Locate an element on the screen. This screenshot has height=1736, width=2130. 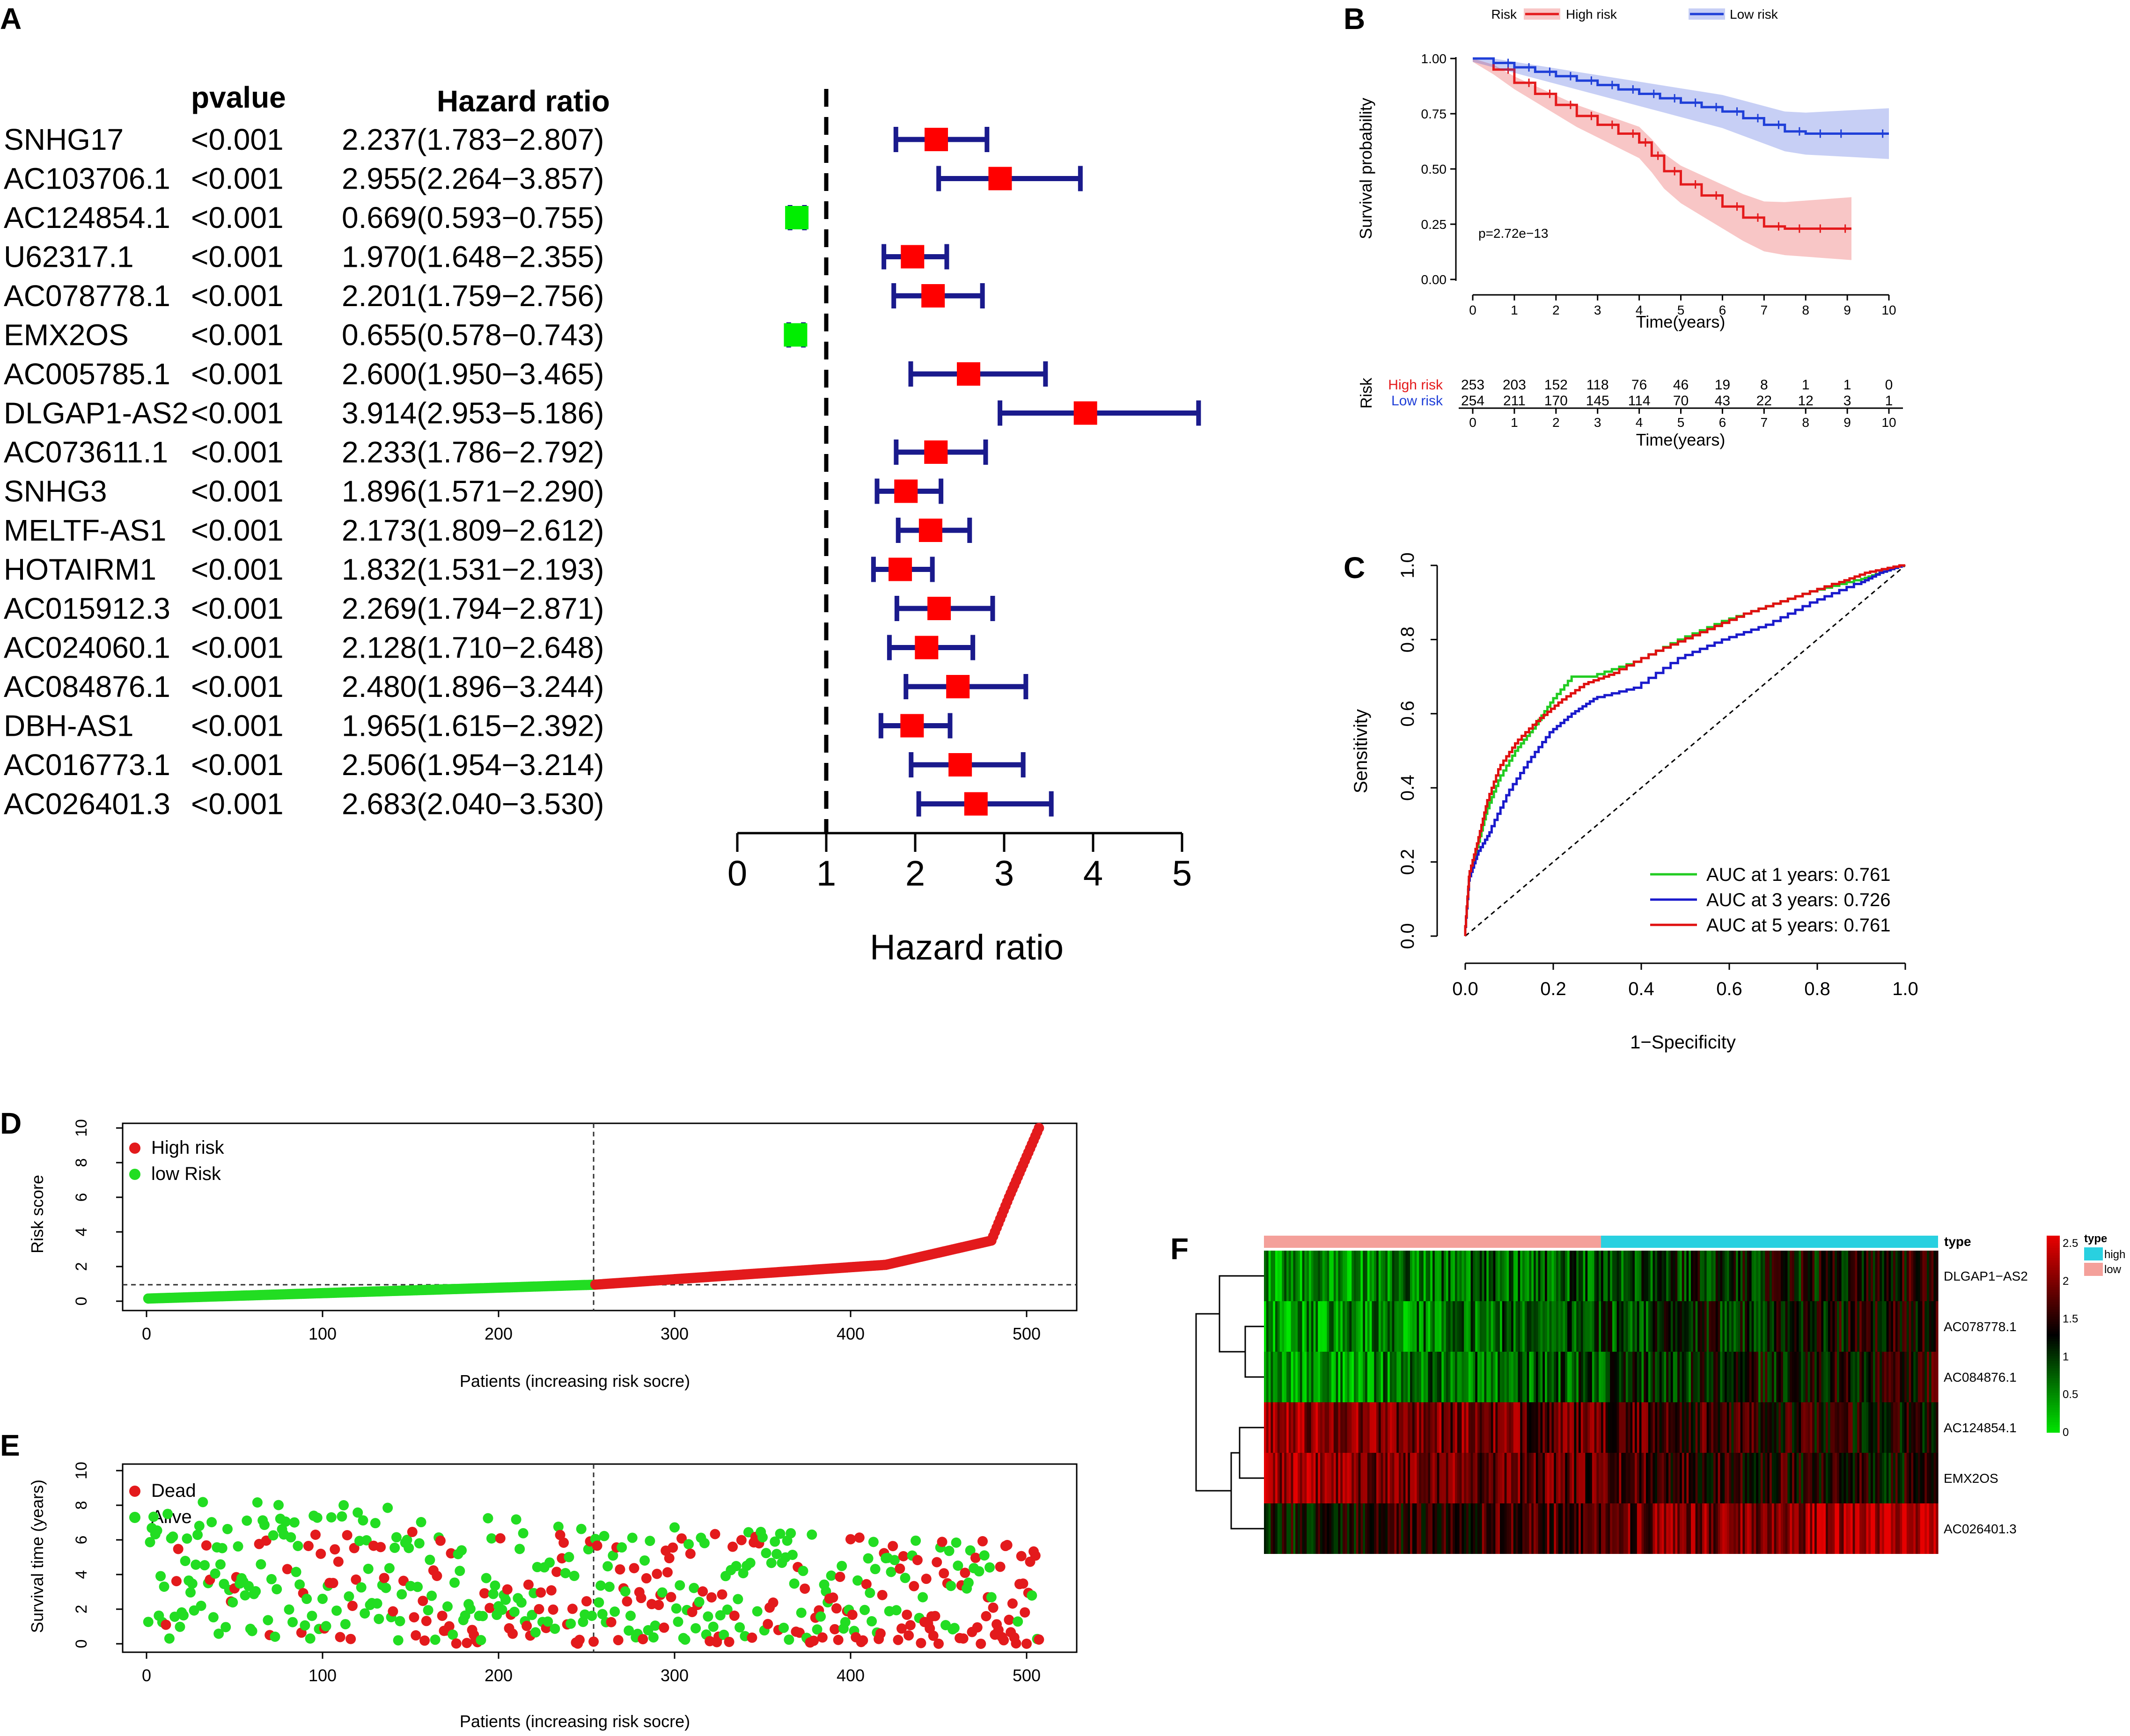
gene-pvalue: <0.001 is located at coordinates (237, 726).